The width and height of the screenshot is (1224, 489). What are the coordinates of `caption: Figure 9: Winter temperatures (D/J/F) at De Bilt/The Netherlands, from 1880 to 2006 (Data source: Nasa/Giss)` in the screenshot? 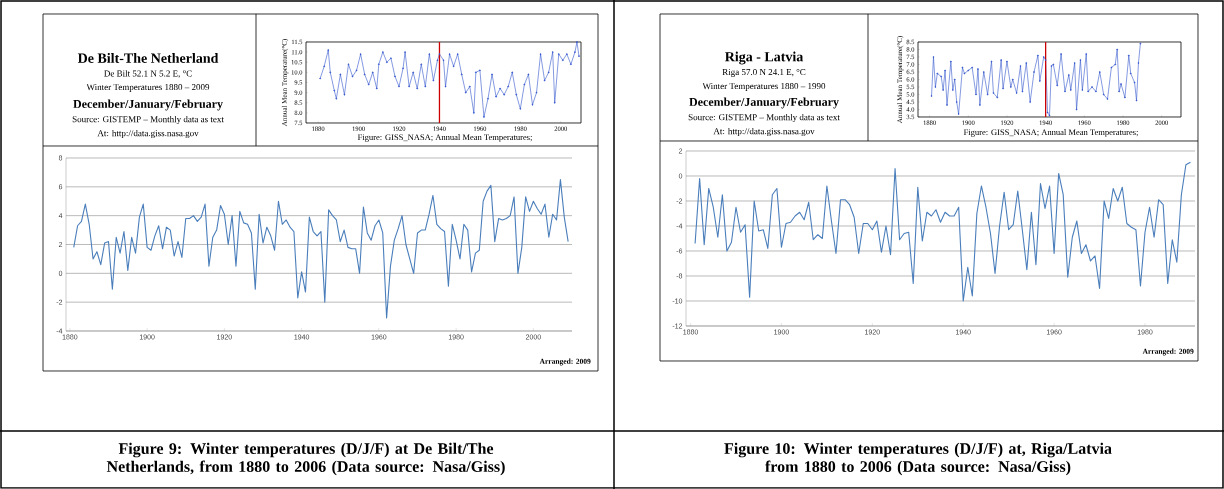 It's located at (305, 459).